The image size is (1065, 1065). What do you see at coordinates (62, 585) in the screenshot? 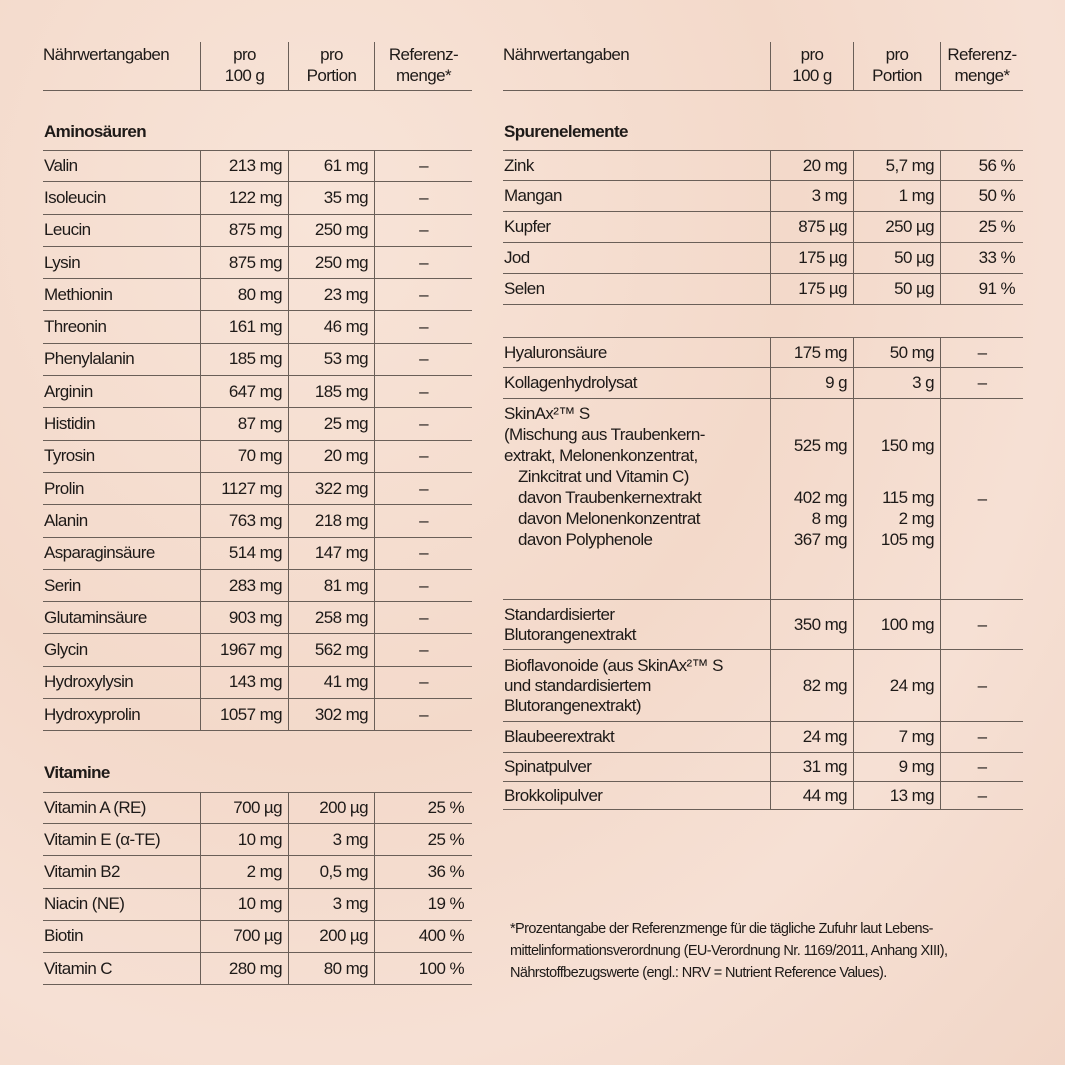
I see `nutrient-name: Serin` at bounding box center [62, 585].